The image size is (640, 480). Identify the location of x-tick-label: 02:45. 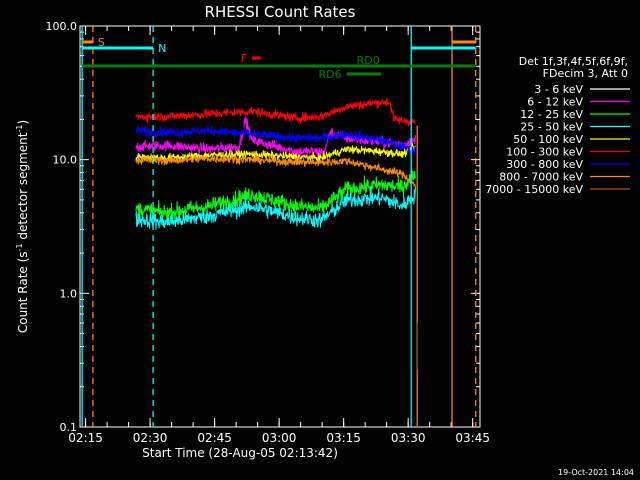
(214, 438).